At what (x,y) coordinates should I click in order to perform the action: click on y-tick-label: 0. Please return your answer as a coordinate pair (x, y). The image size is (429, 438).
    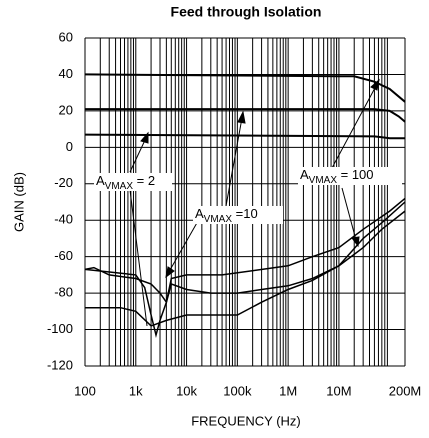
    Looking at the image, I should click on (69, 146).